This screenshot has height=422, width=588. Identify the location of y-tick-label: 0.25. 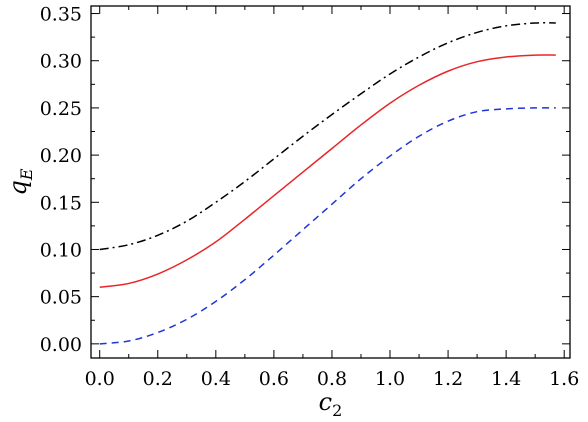
(61, 109).